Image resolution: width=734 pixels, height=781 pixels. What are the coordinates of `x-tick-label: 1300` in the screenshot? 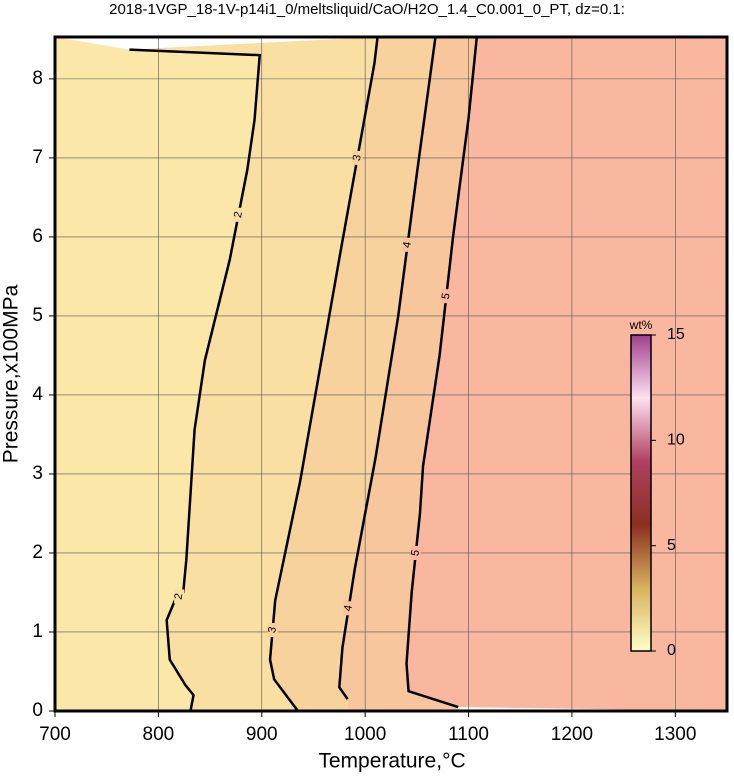 It's located at (675, 734).